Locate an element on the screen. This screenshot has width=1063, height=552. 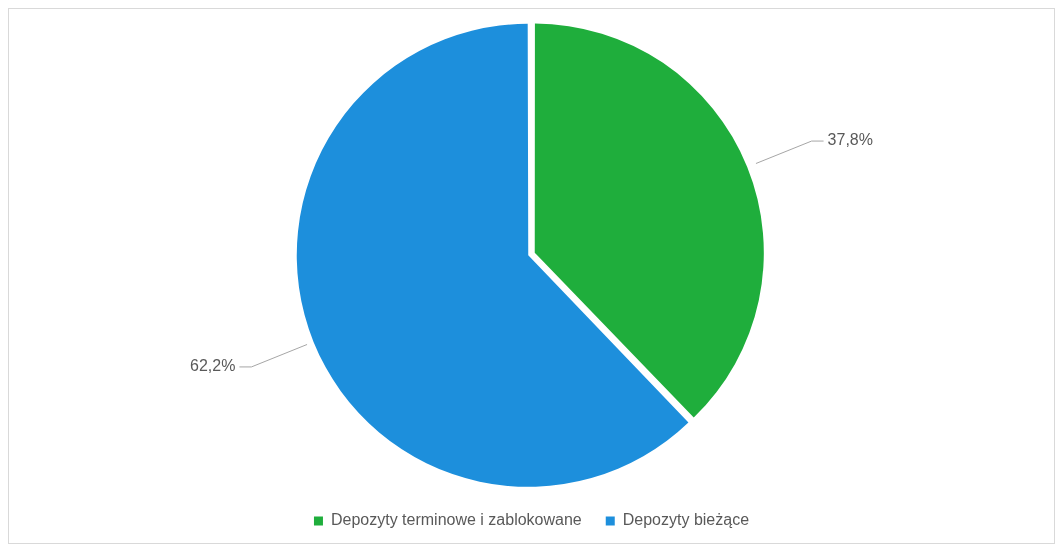
data-label: 37,8% is located at coordinates (850, 140).